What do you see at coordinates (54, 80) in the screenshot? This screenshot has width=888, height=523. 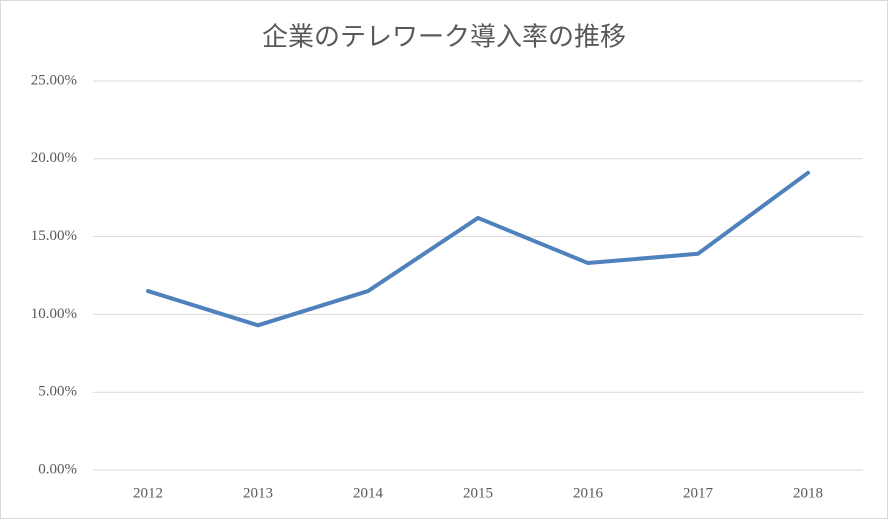 I see `y-tick-label: 25.00%` at bounding box center [54, 80].